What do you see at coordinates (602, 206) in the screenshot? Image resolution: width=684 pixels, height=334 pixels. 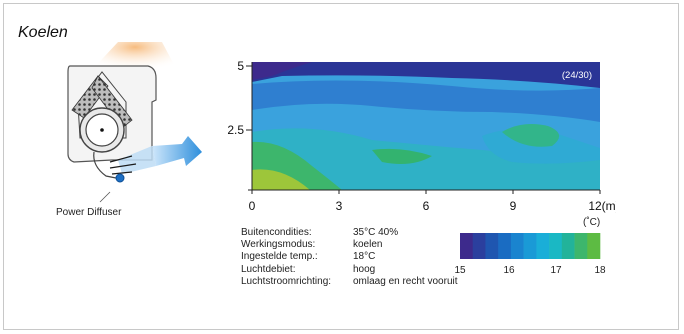 I see `x-tick-label: 12(m)` at bounding box center [602, 206].